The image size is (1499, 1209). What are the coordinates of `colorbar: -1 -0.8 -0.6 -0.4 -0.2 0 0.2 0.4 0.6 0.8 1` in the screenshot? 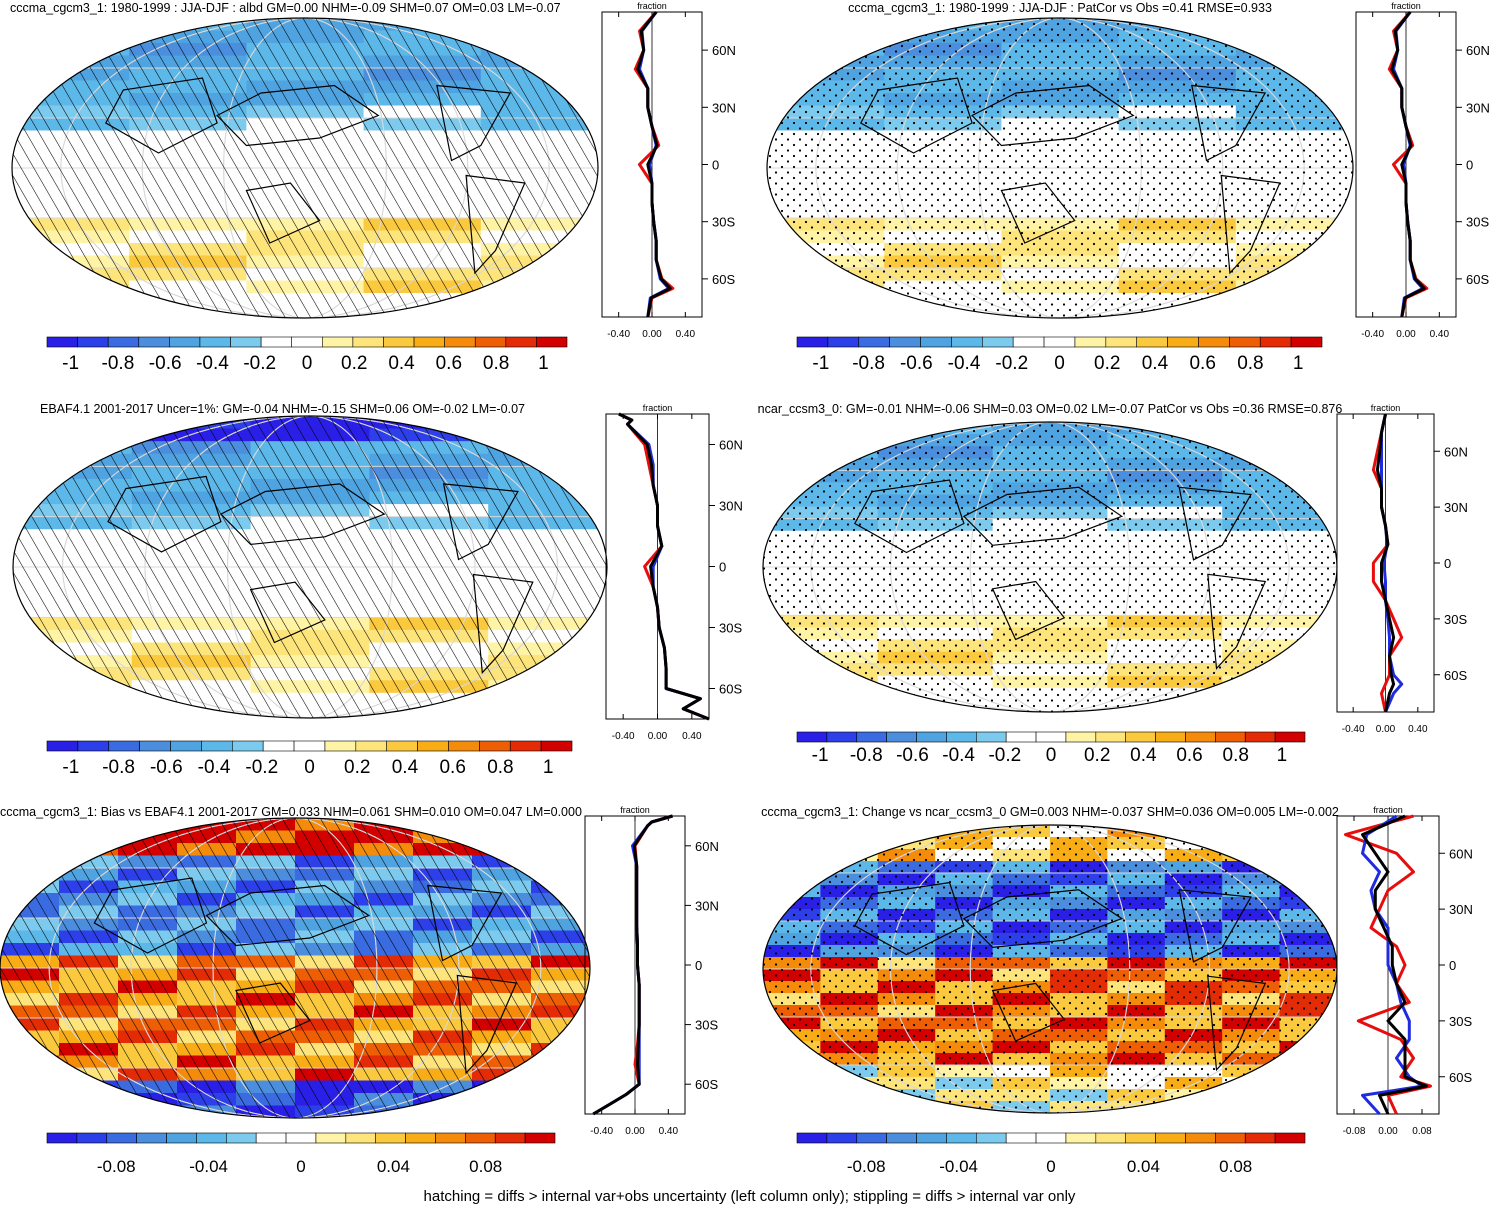 It's located at (309, 759).